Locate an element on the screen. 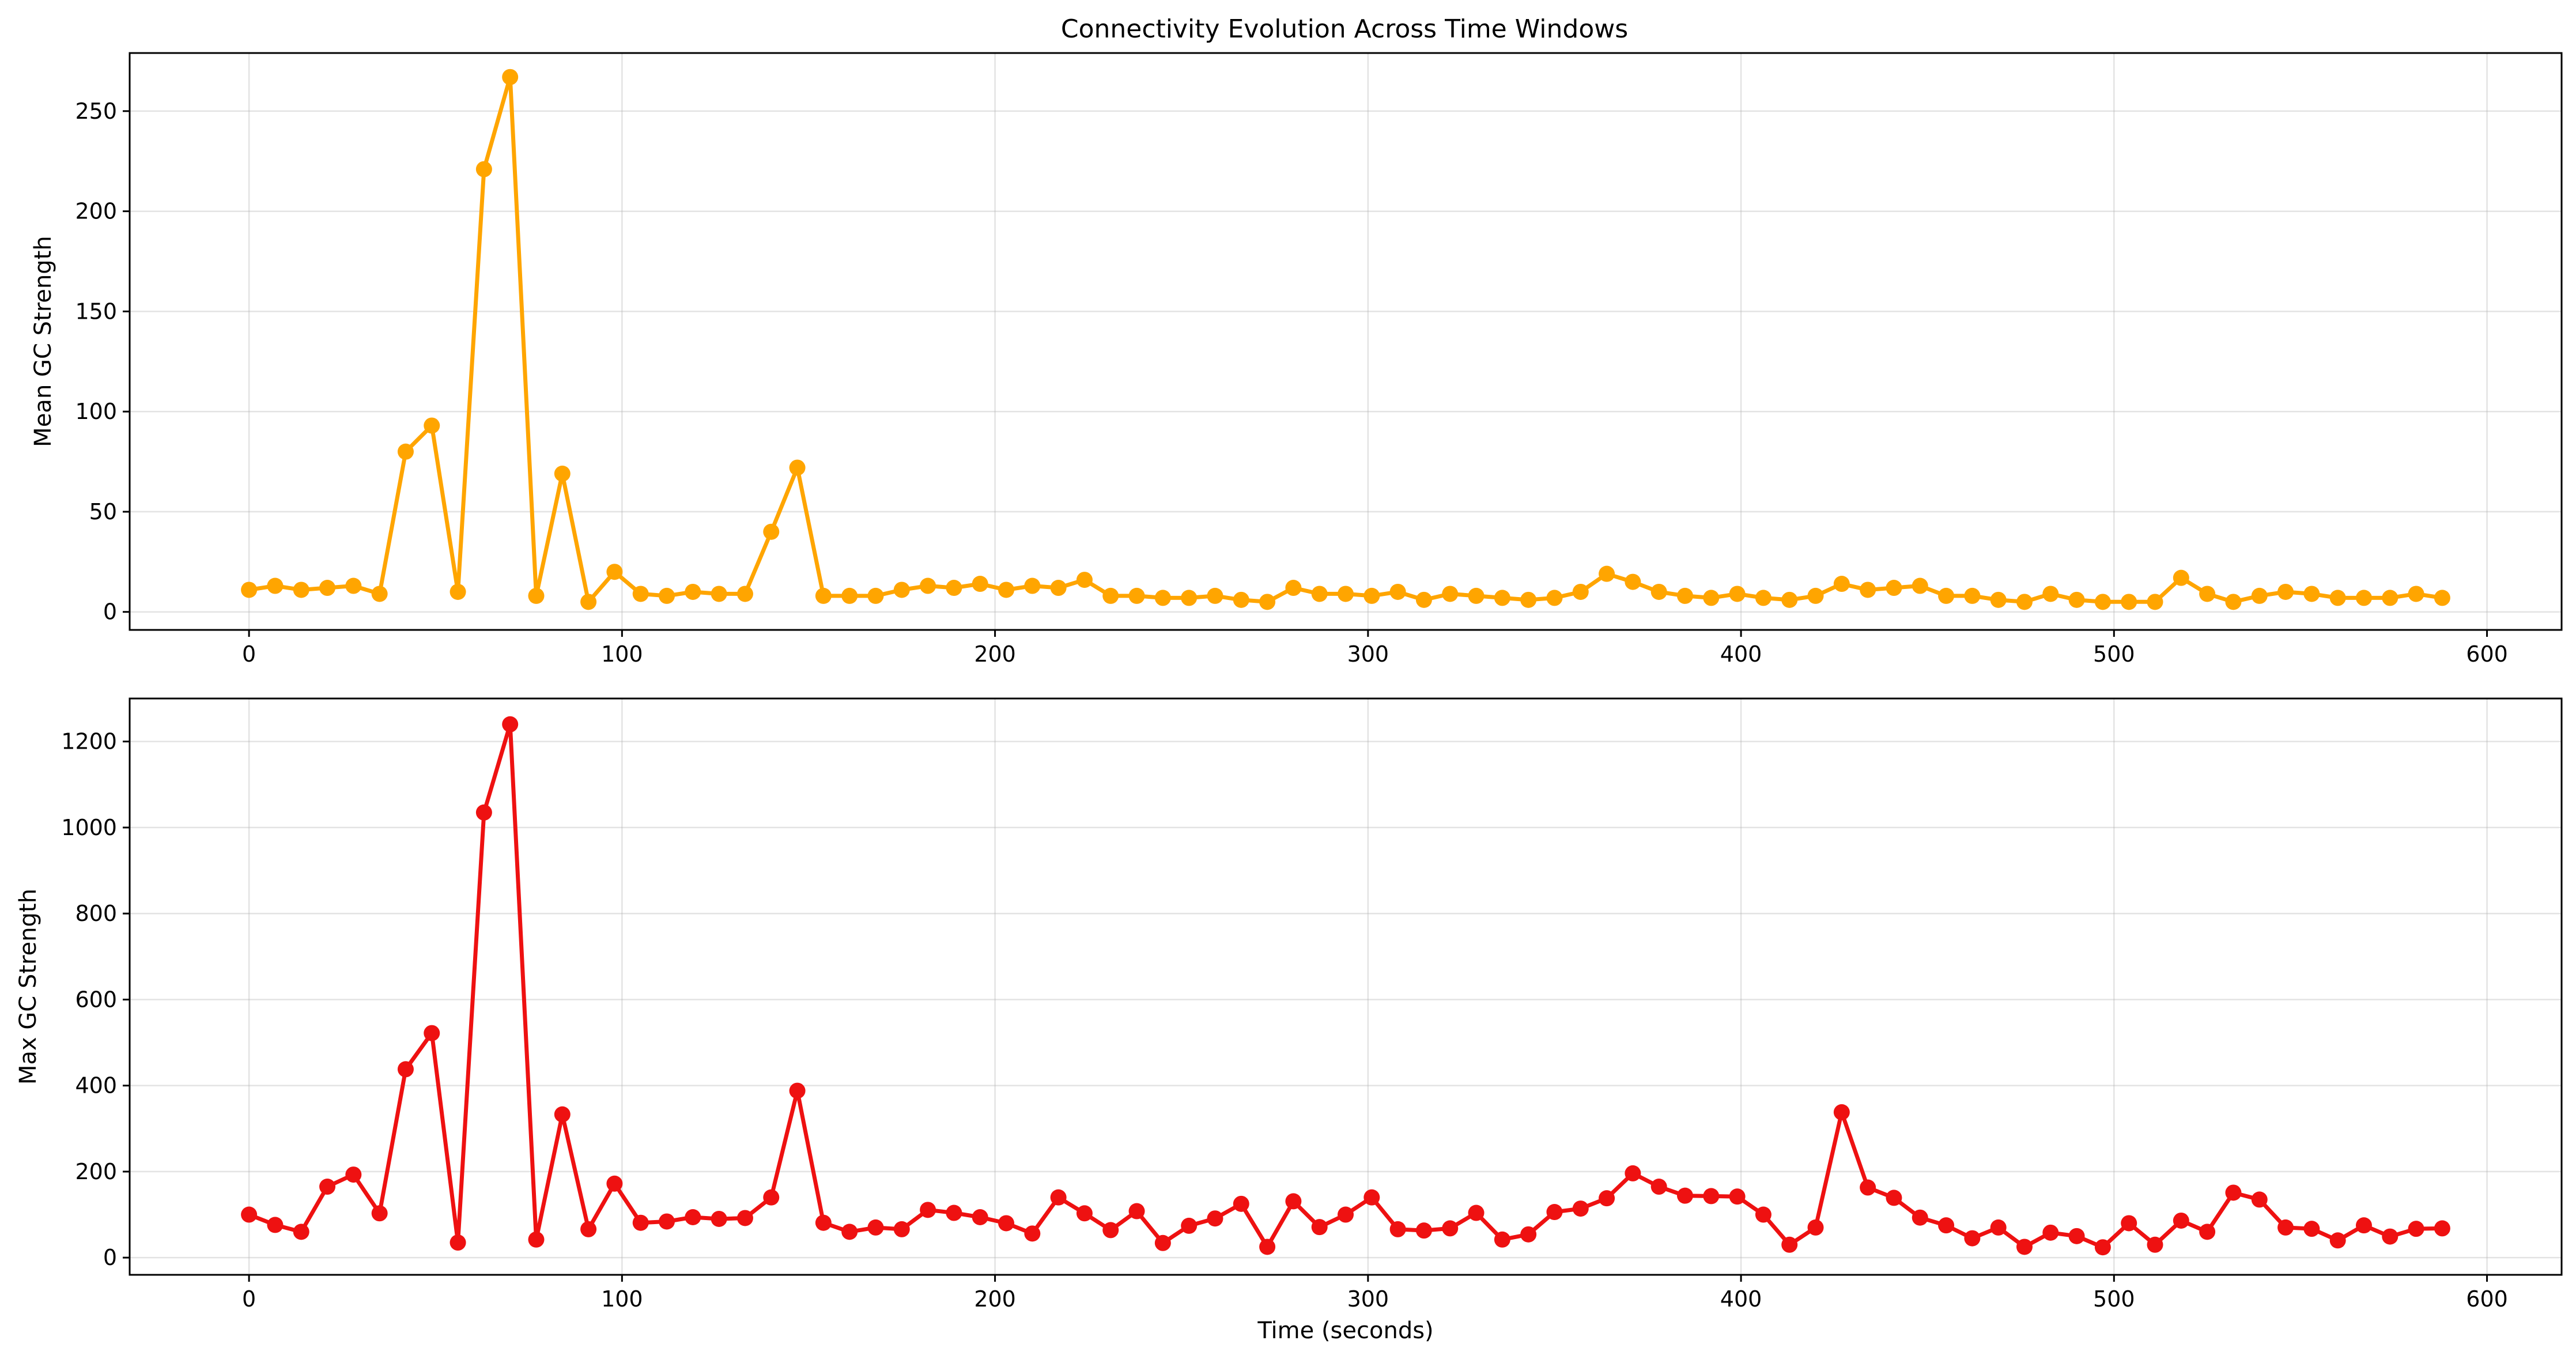 This screenshot has height=1363, width=2576. y-tick-label: 1000 is located at coordinates (89, 827).